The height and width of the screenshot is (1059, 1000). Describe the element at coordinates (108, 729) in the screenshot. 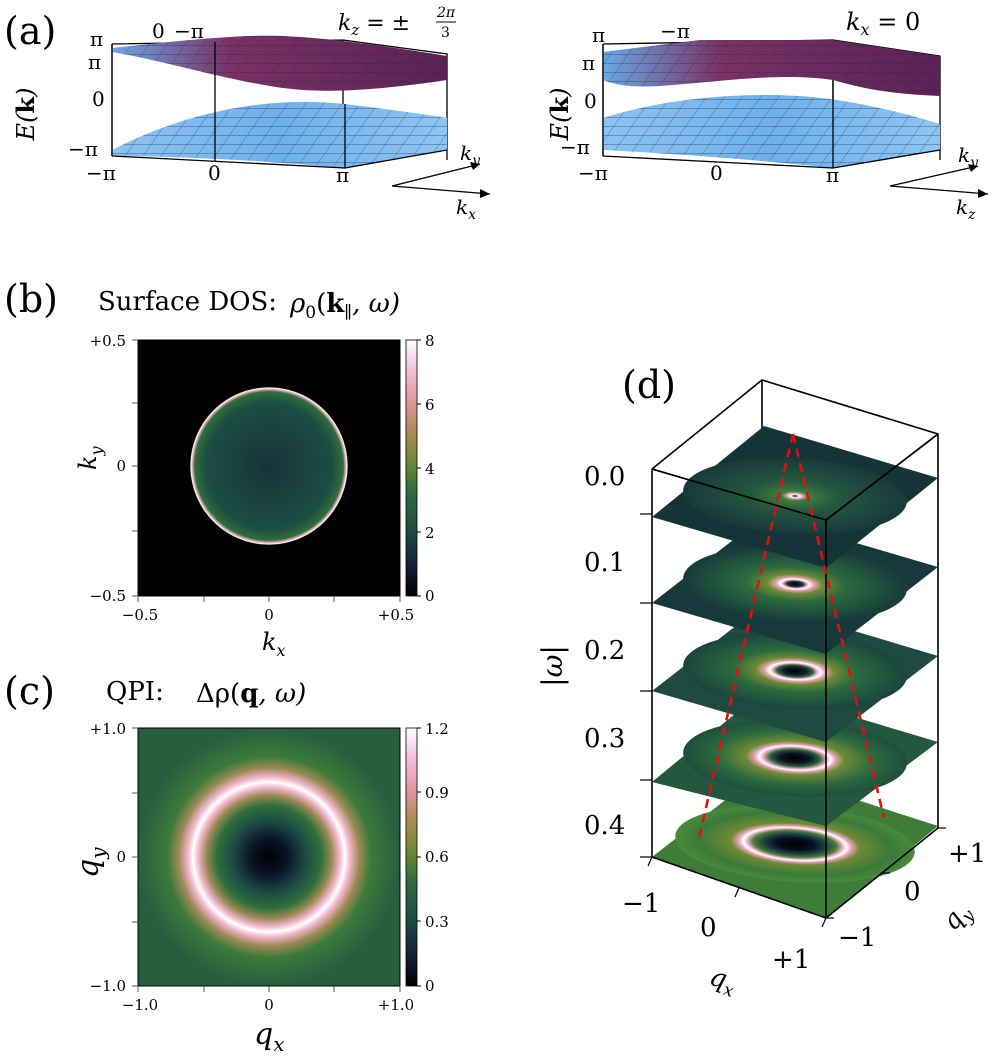

I see `y-tick: +1.0` at that location.